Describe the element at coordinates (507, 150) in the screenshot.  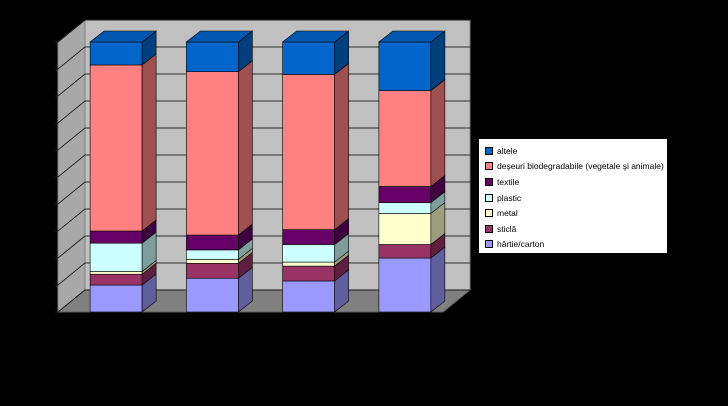
I see `legend-label: altele` at that location.